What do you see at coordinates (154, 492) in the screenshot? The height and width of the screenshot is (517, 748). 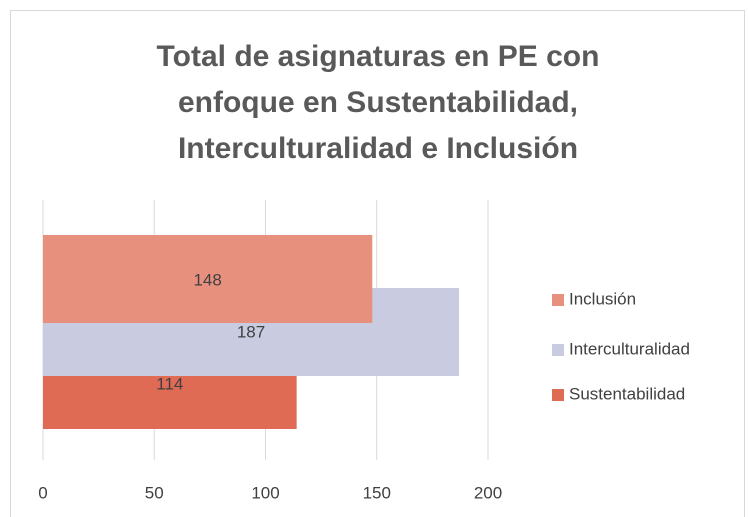 I see `x-tick-label: 50` at bounding box center [154, 492].